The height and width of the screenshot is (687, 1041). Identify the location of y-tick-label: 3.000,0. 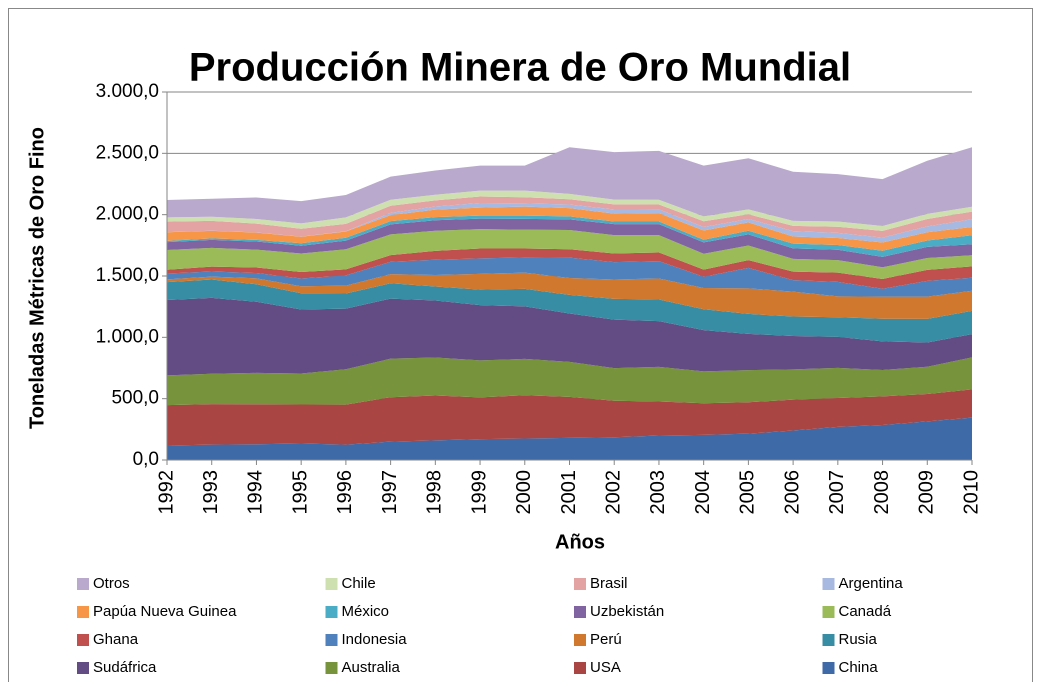
(127, 91).